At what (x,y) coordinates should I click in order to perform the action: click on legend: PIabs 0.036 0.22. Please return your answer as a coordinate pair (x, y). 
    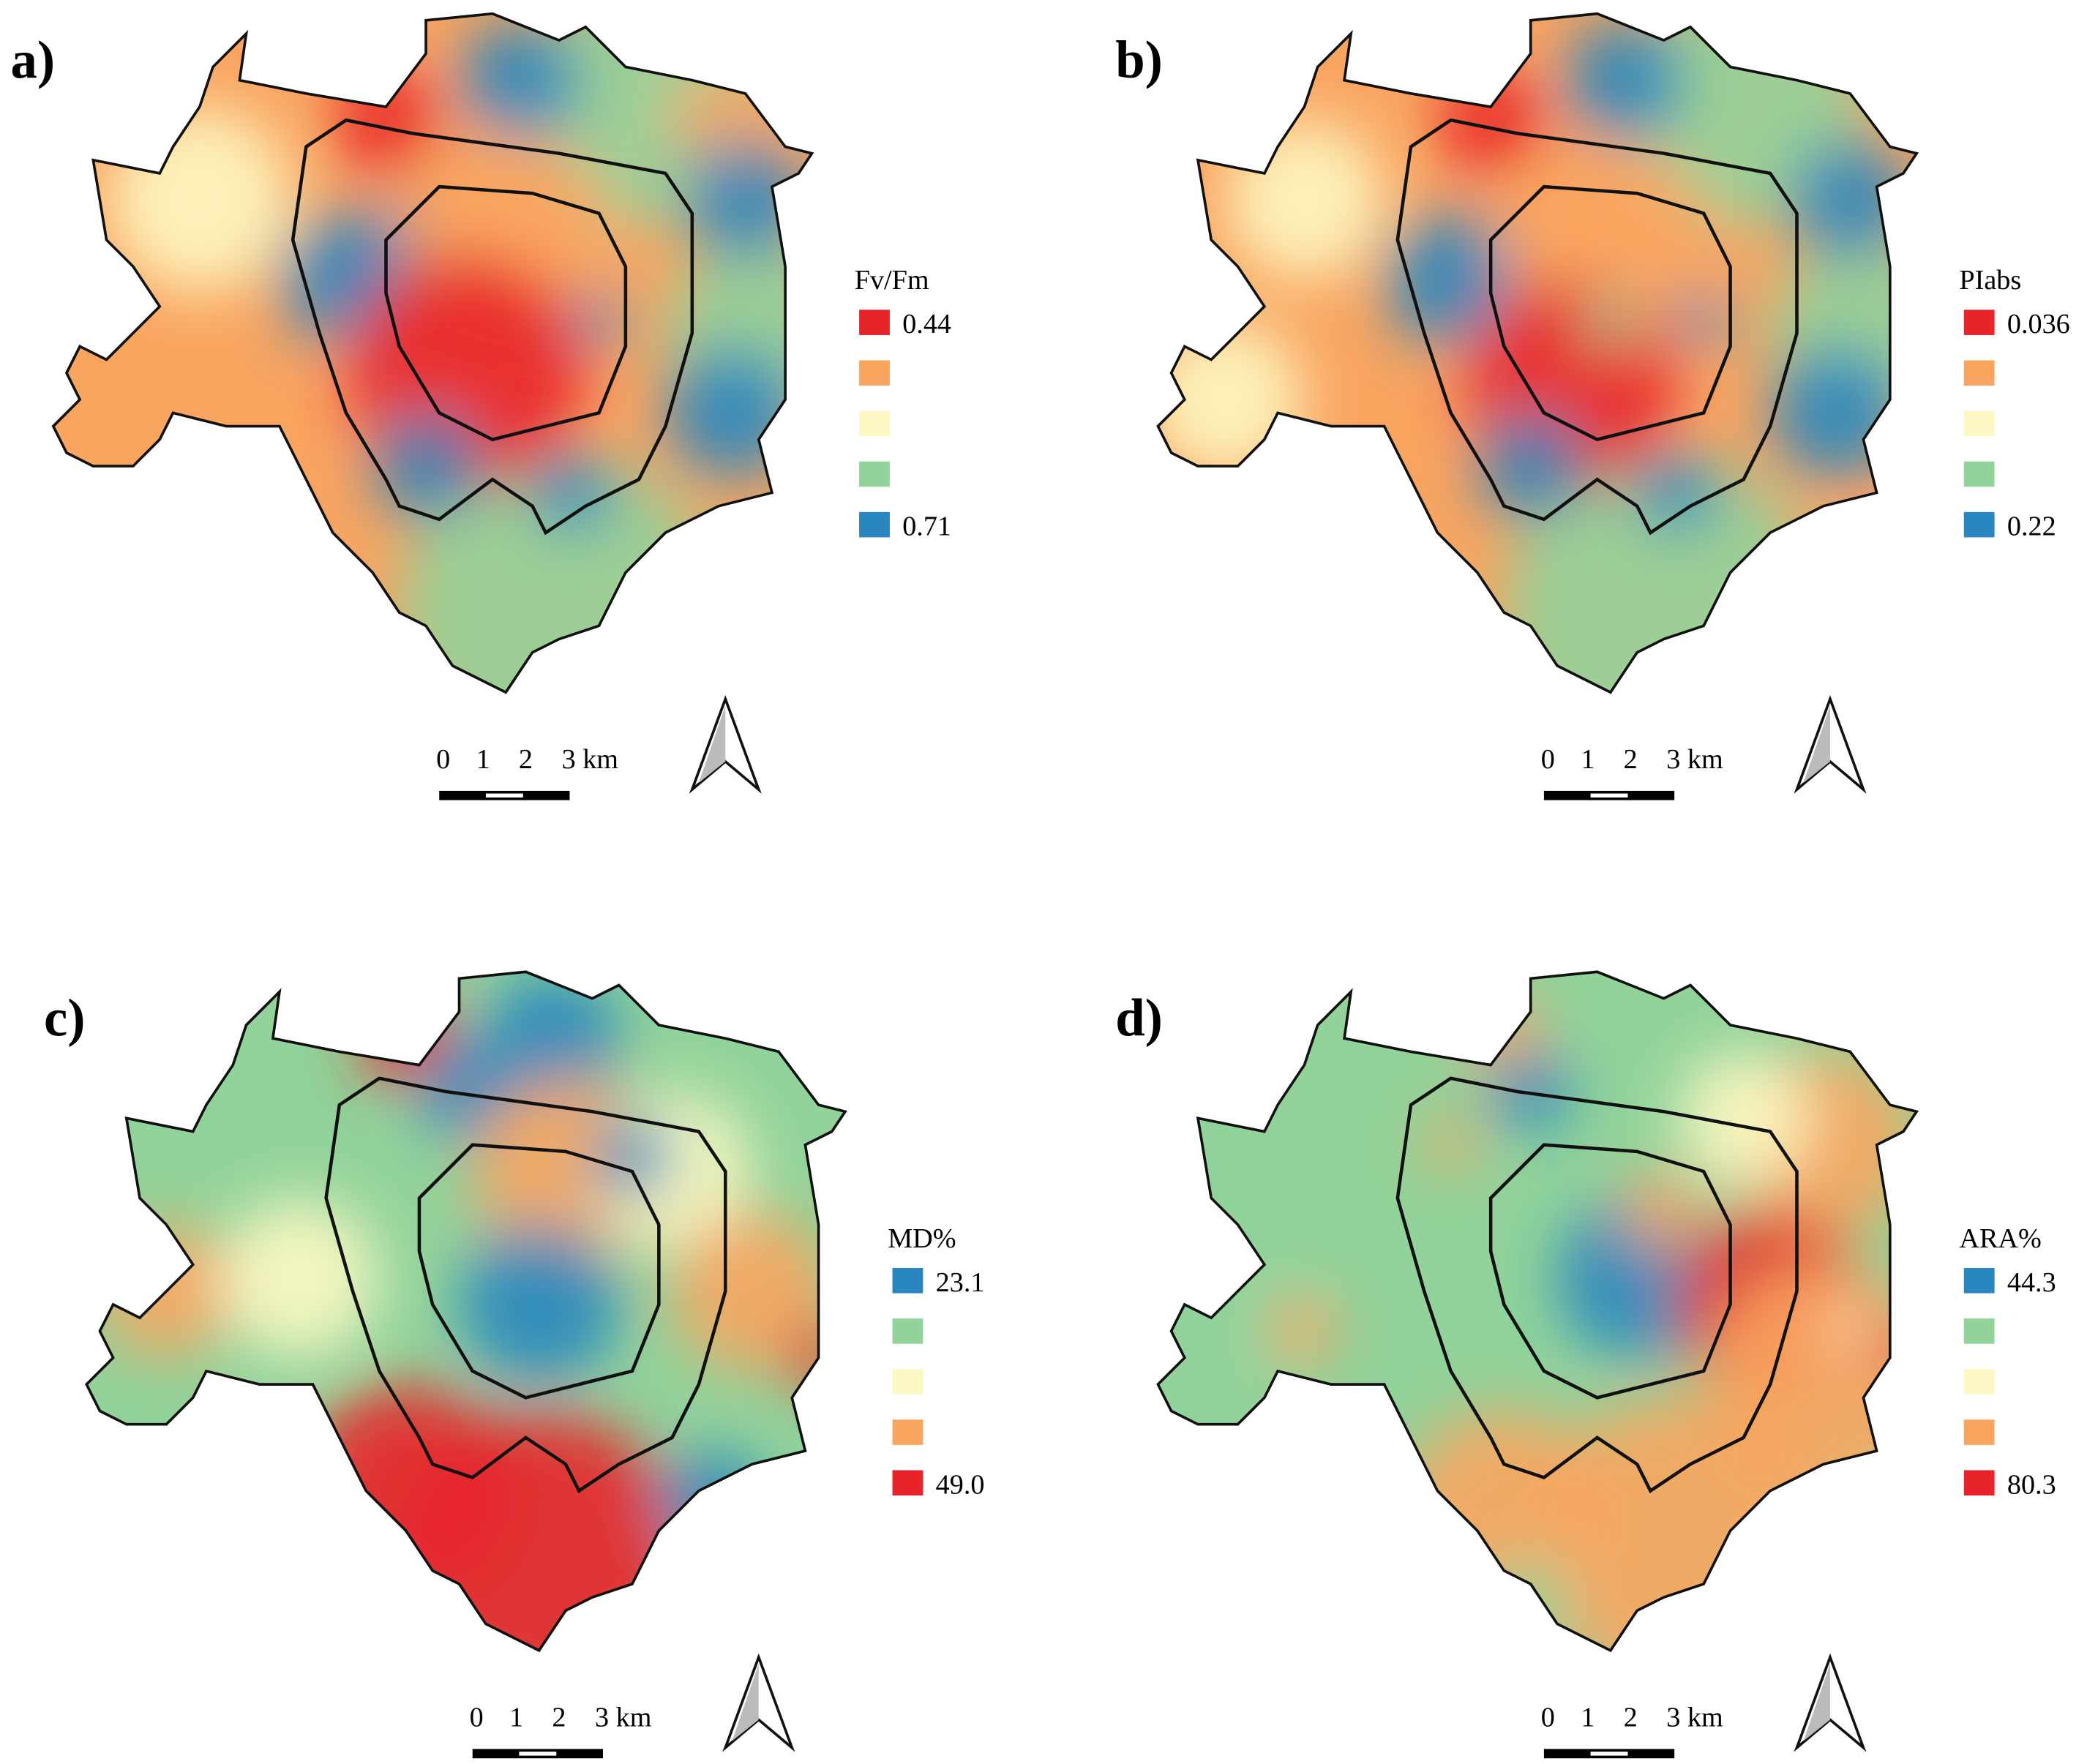
    Looking at the image, I should click on (2014, 403).